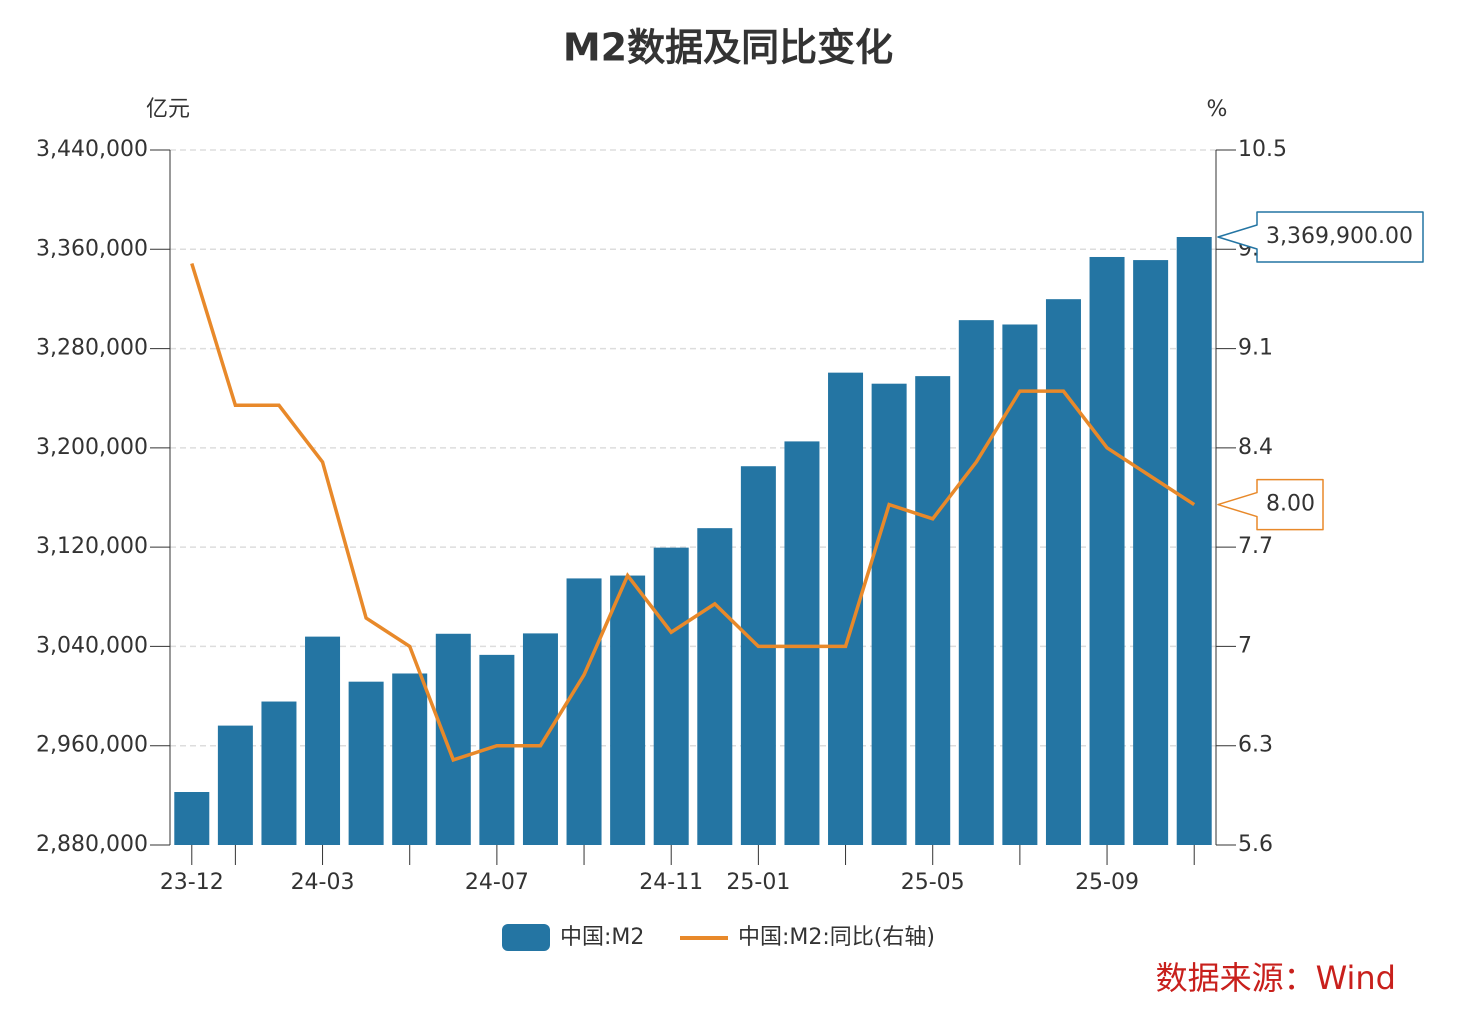 Image resolution: width=1457 pixels, height=1024 pixels. Describe the element at coordinates (602, 937) in the screenshot. I see `legend-label: 中国:M2` at that location.